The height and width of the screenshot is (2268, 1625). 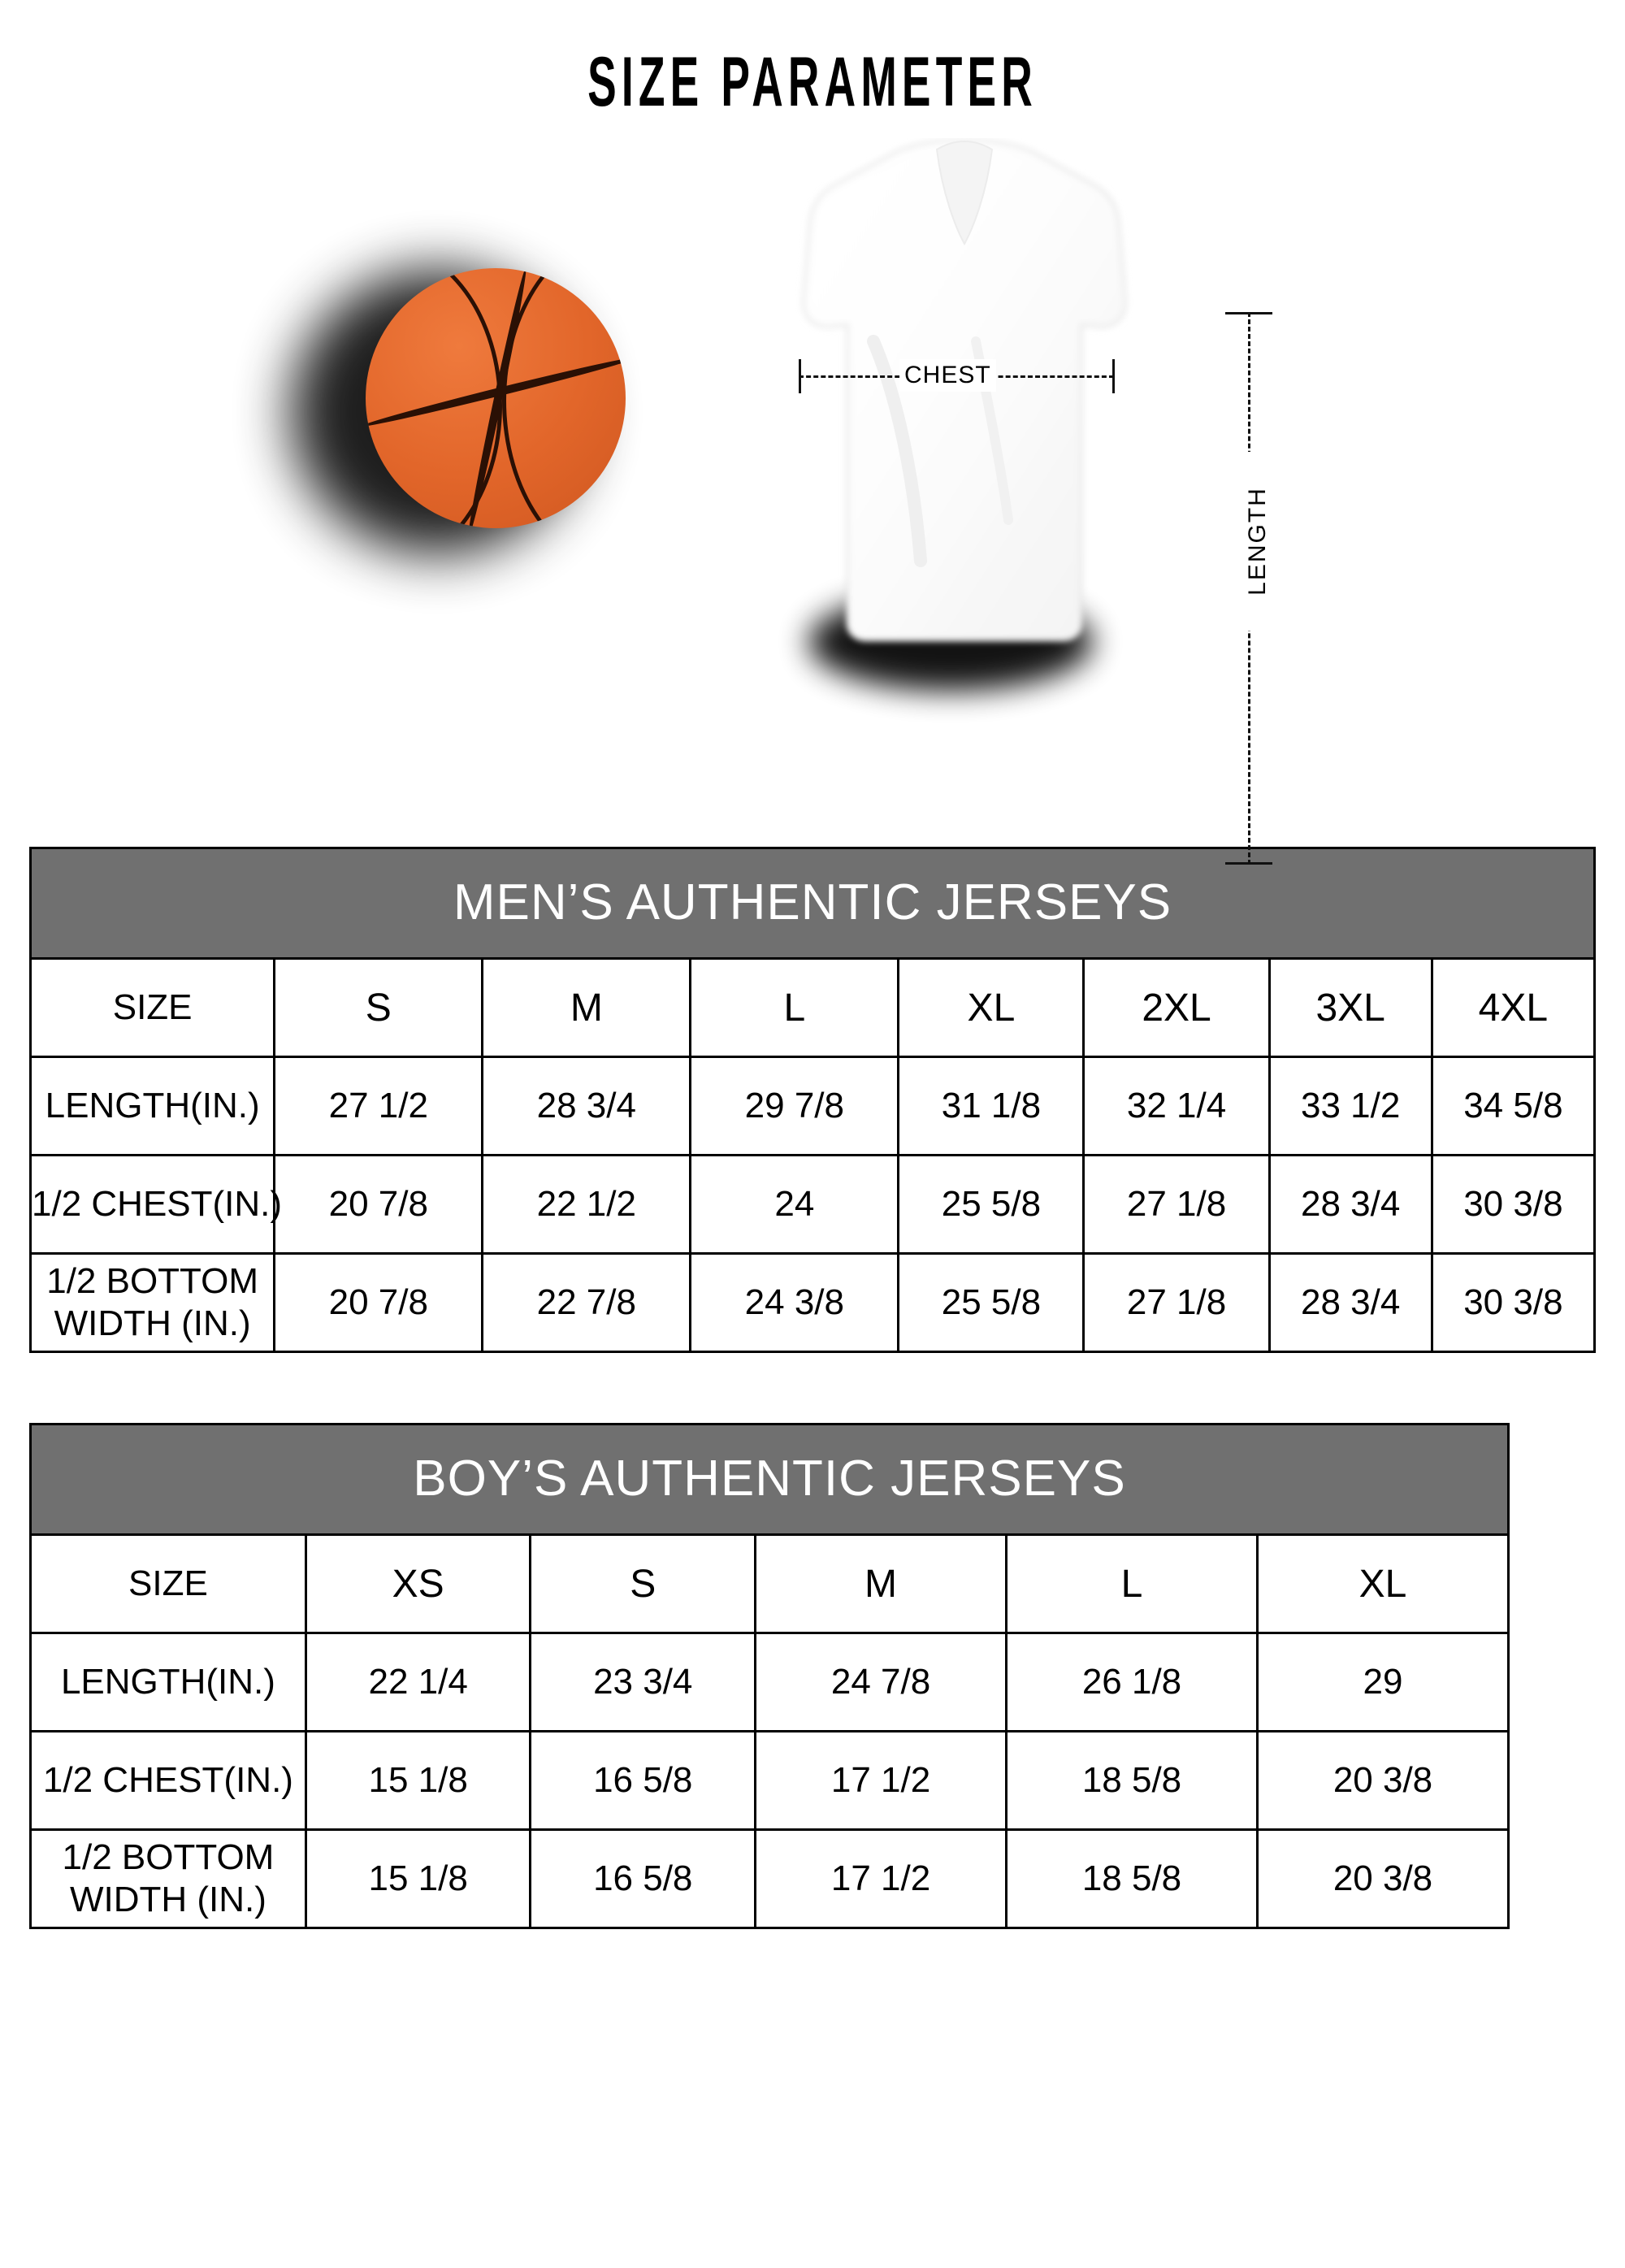 I want to click on cell-length-s: 27 1/2, so click(x=378, y=1106).